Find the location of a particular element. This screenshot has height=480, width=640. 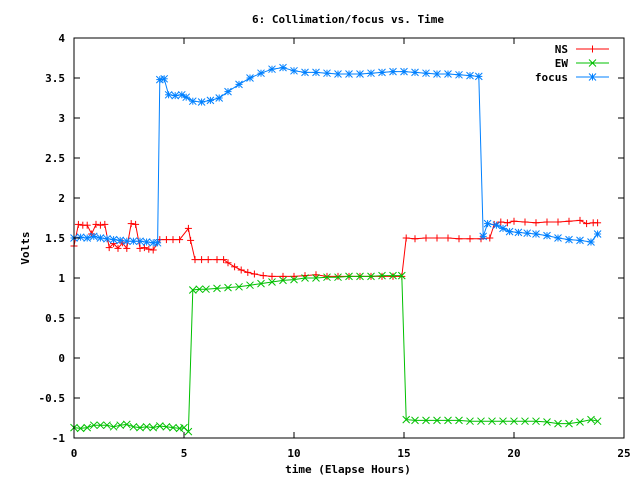

x-tick-label: 25 is located at coordinates (623, 453).